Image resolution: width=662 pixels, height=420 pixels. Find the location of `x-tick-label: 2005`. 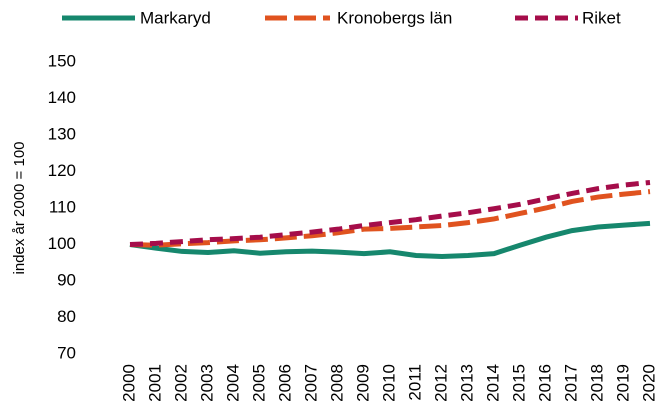

x-tick-label: 2005 is located at coordinates (258, 383).